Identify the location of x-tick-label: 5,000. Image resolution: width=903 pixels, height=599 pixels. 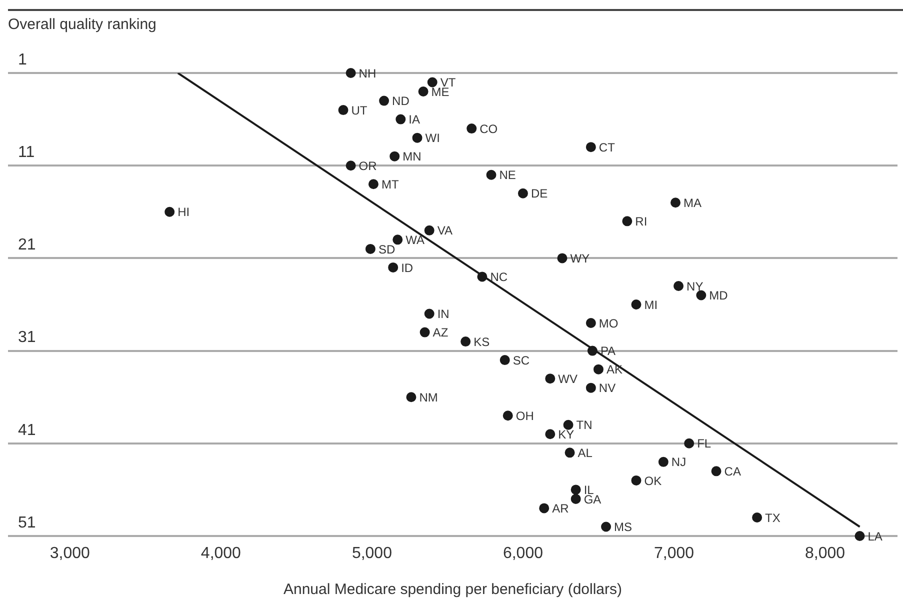
(372, 553).